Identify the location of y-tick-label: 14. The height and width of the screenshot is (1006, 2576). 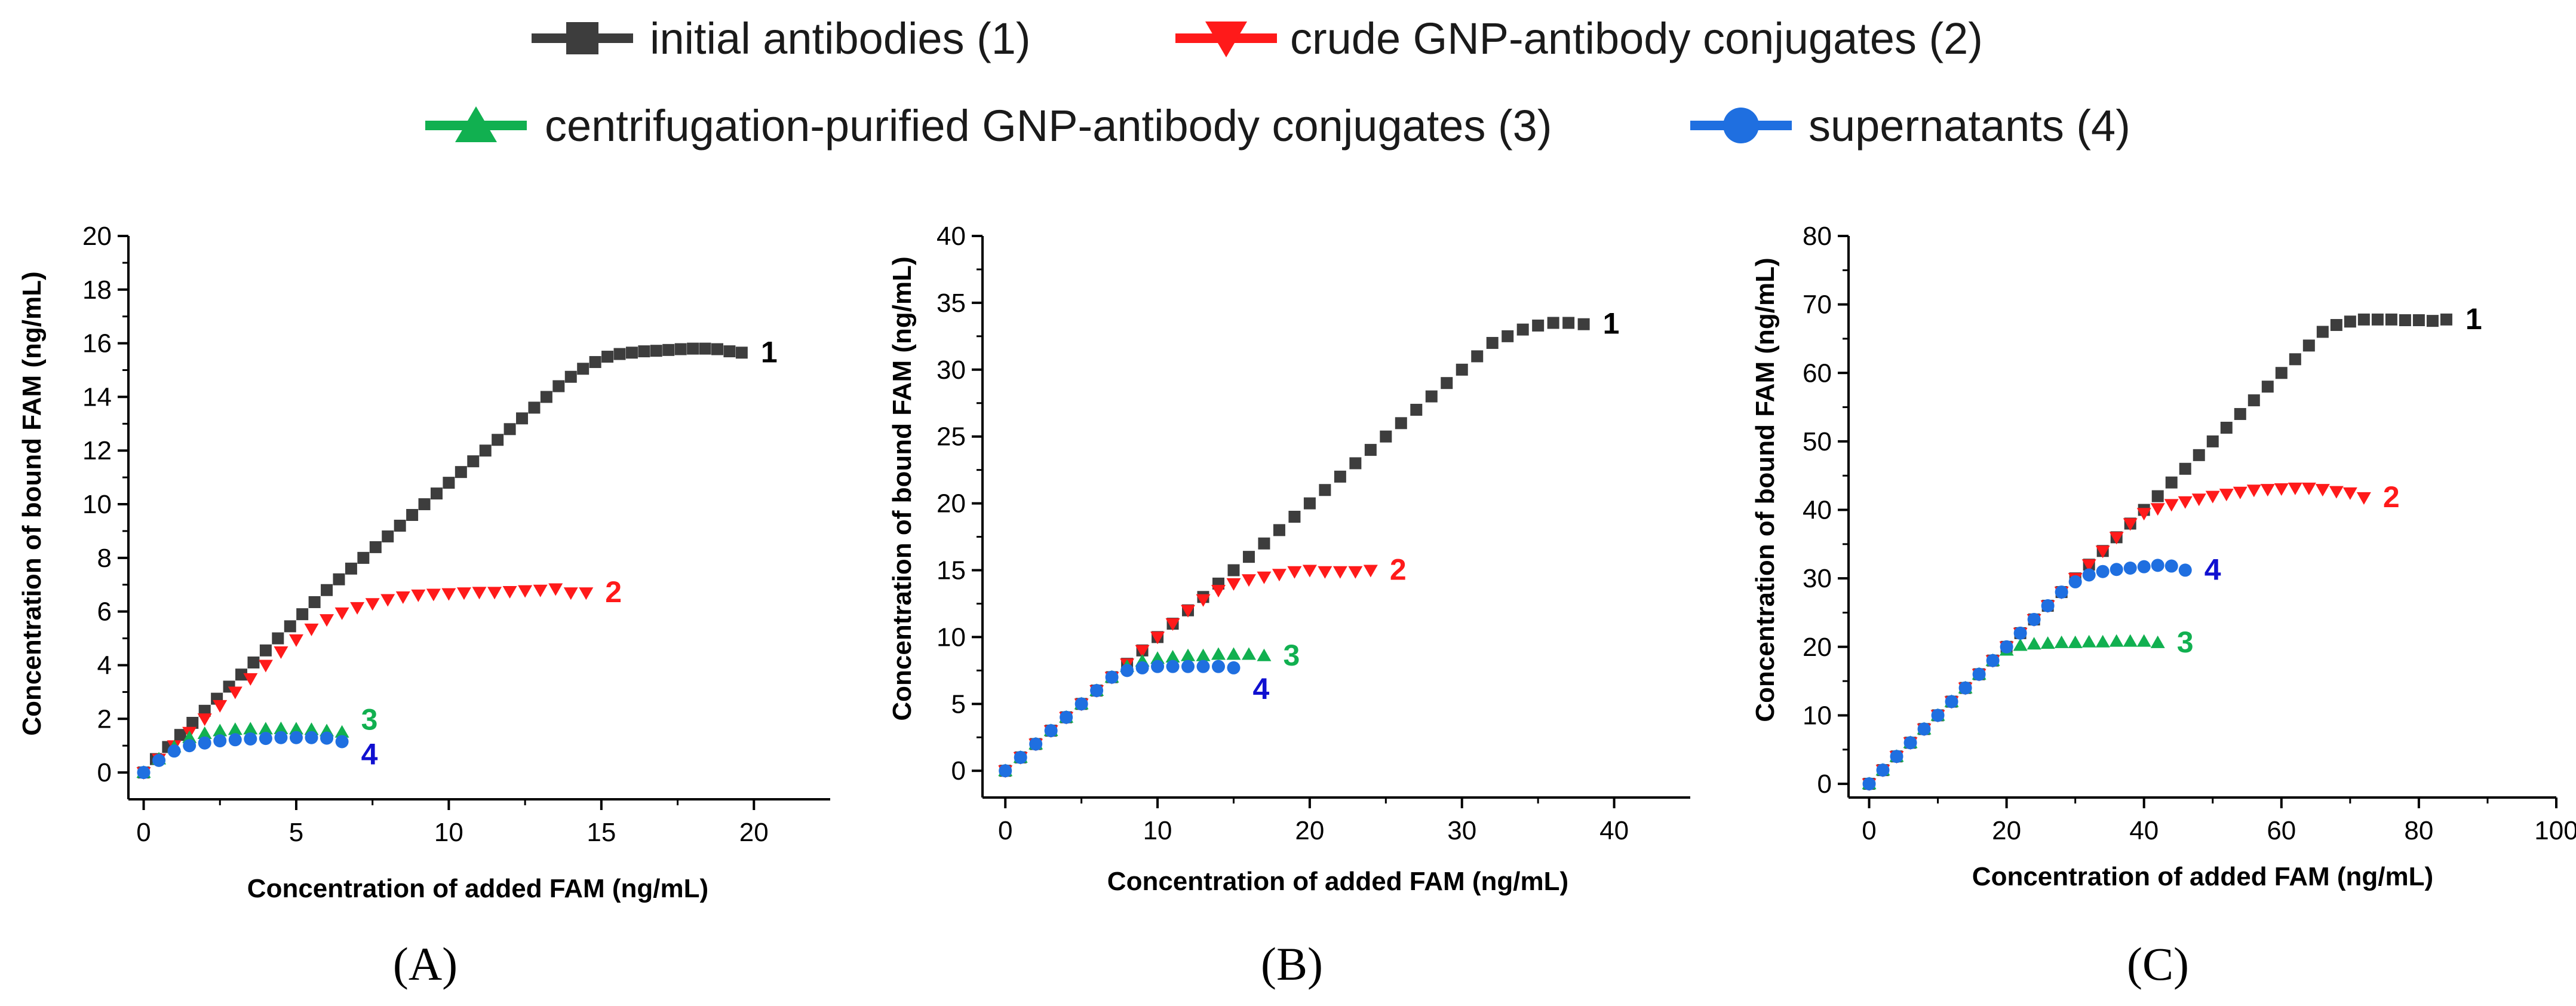
(97, 397).